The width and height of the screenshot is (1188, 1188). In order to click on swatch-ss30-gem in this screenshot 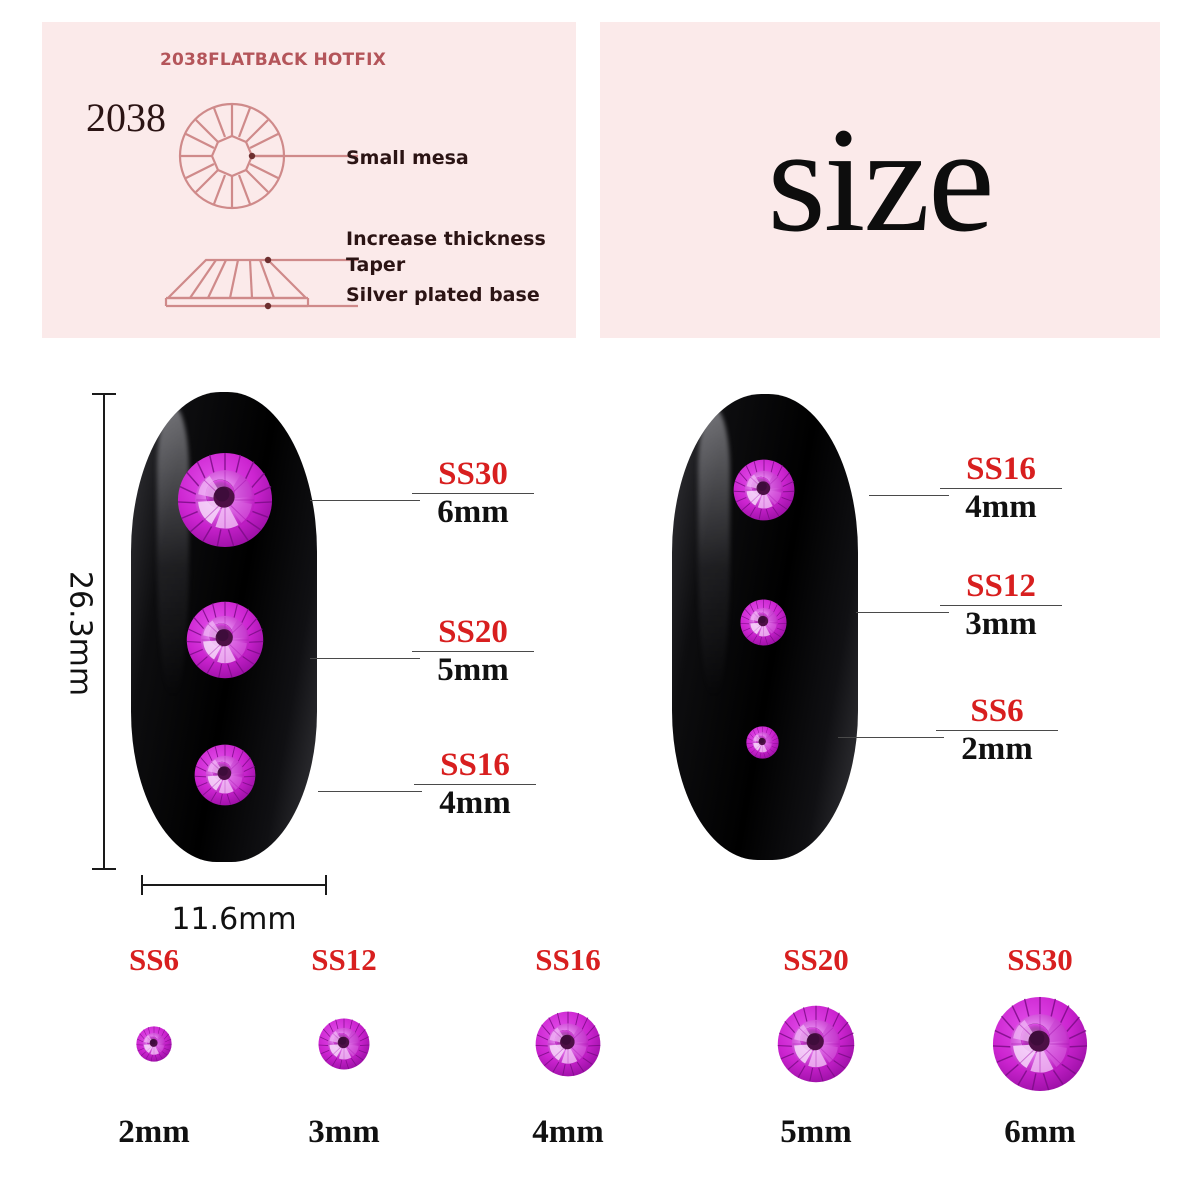, I will do `click(1040, 1044)`.